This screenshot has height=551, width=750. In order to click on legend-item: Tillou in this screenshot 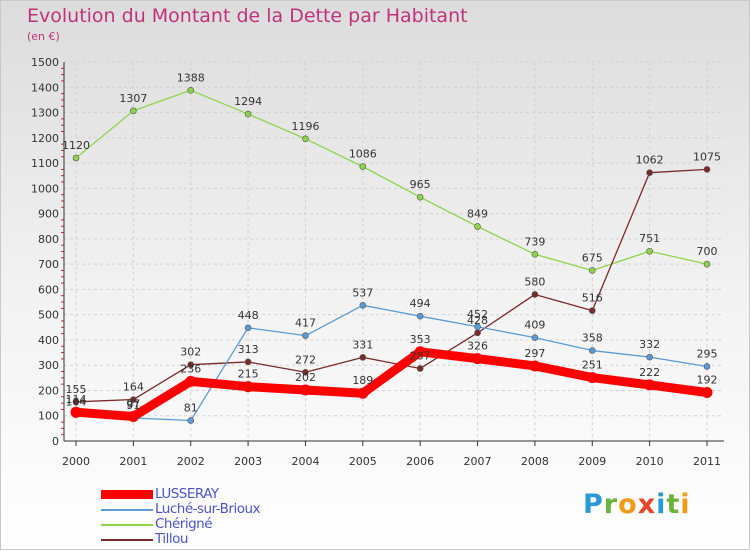, I will do `click(180, 539)`.